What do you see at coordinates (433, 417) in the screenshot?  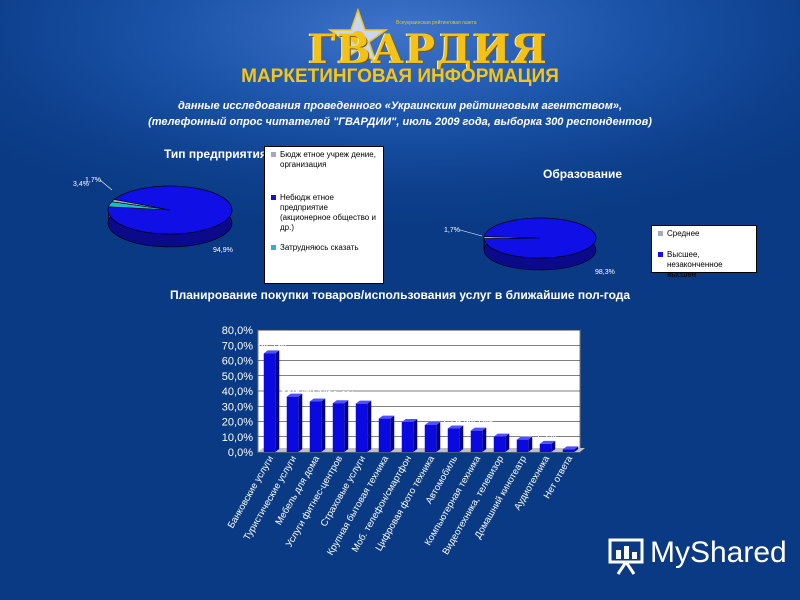 I see `bar-data-label: 17,7%` at bounding box center [433, 417].